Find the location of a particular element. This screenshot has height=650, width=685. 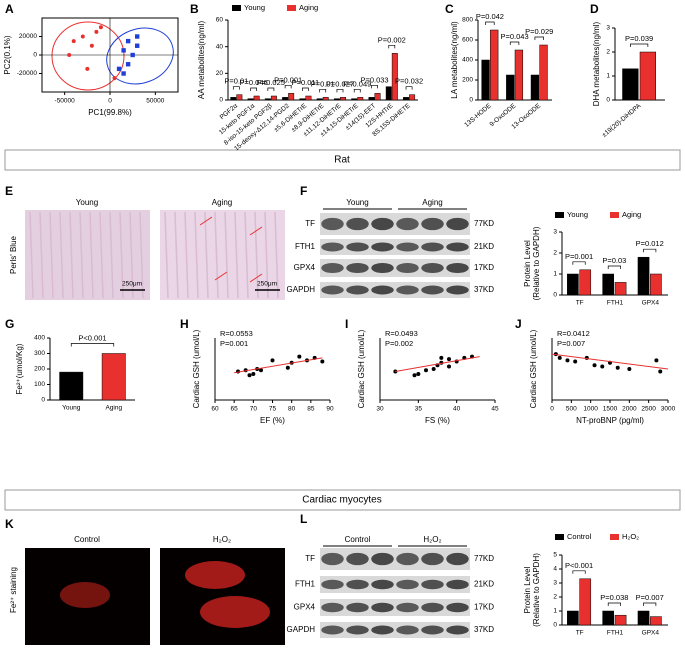

panel-letter: J is located at coordinates (518, 324).